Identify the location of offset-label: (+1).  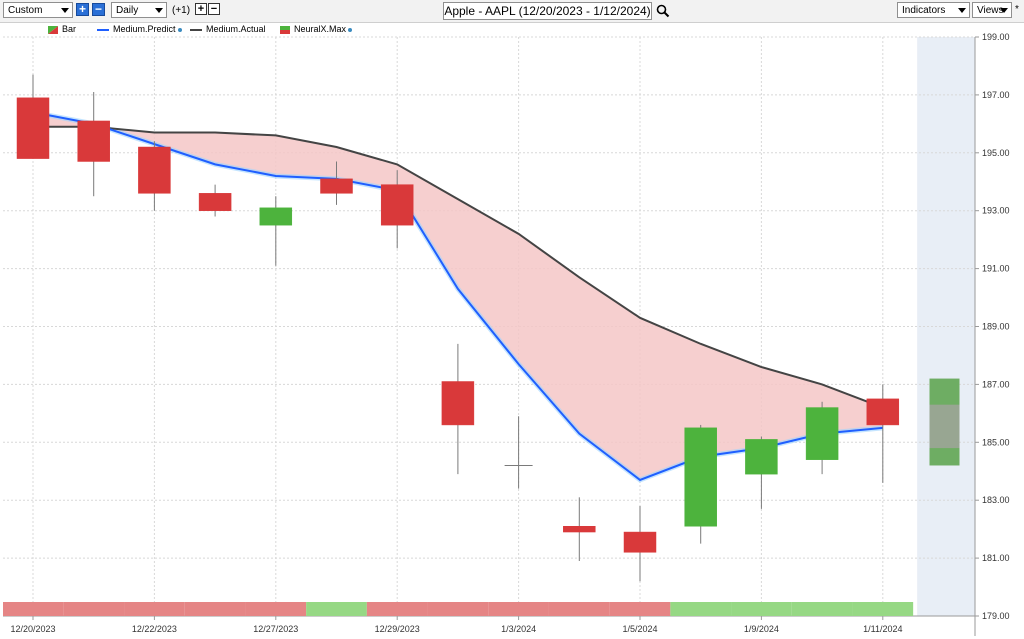
(181, 10).